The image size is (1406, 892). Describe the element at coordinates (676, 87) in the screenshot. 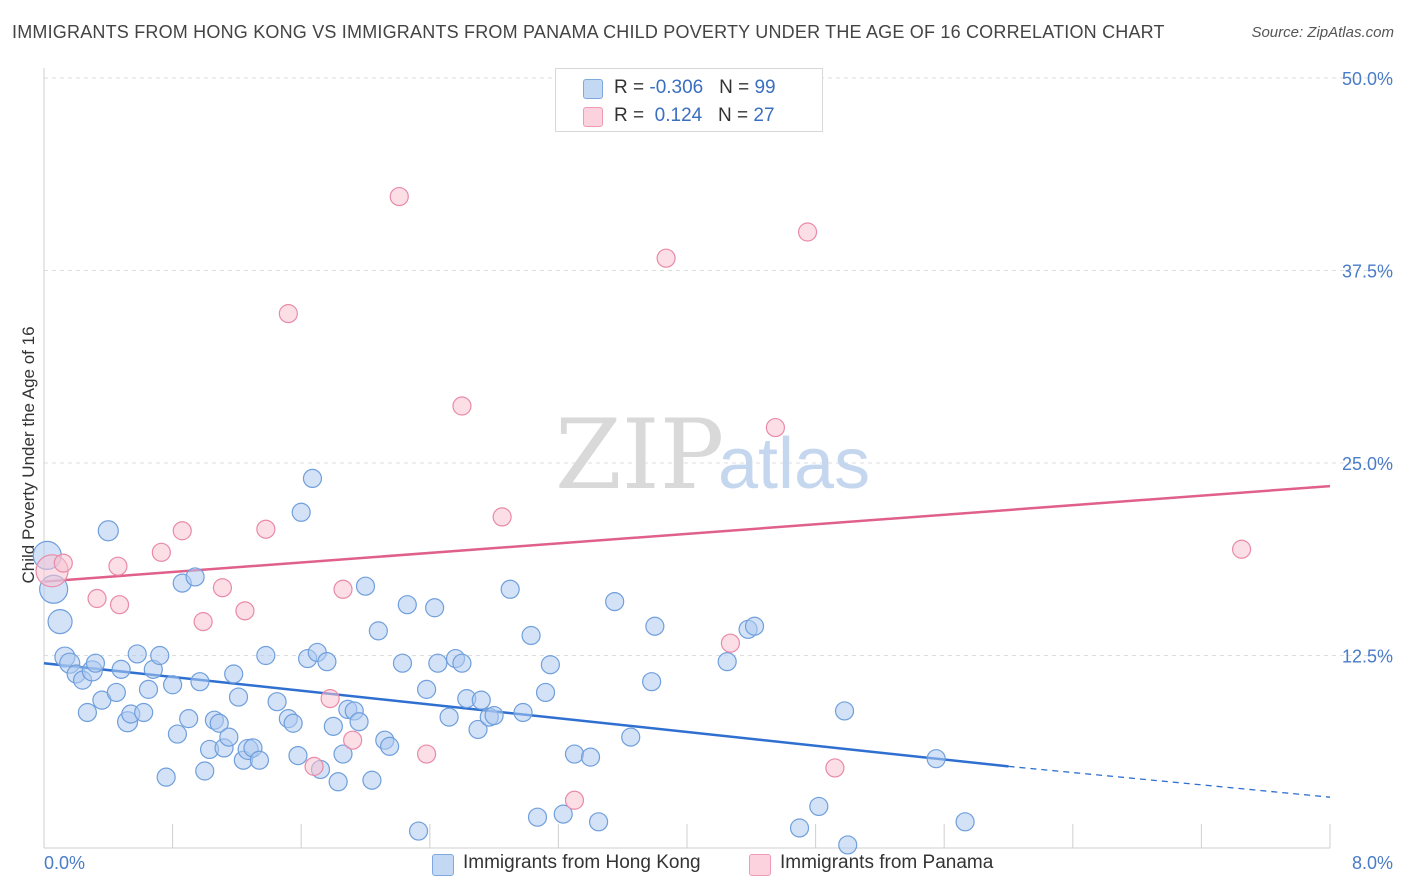

I see `r-value: -0.306` at that location.